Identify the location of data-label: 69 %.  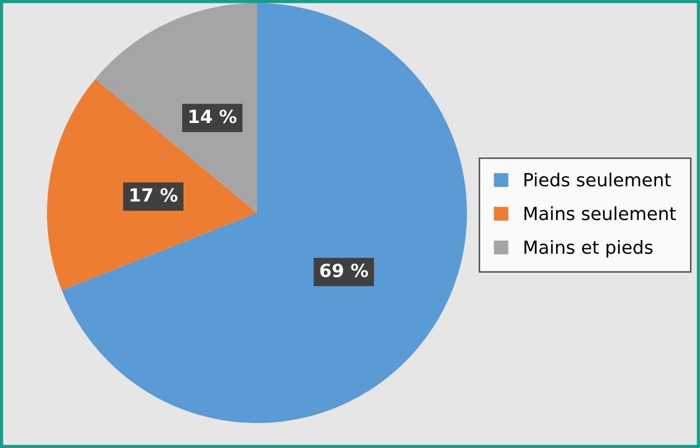
(344, 271).